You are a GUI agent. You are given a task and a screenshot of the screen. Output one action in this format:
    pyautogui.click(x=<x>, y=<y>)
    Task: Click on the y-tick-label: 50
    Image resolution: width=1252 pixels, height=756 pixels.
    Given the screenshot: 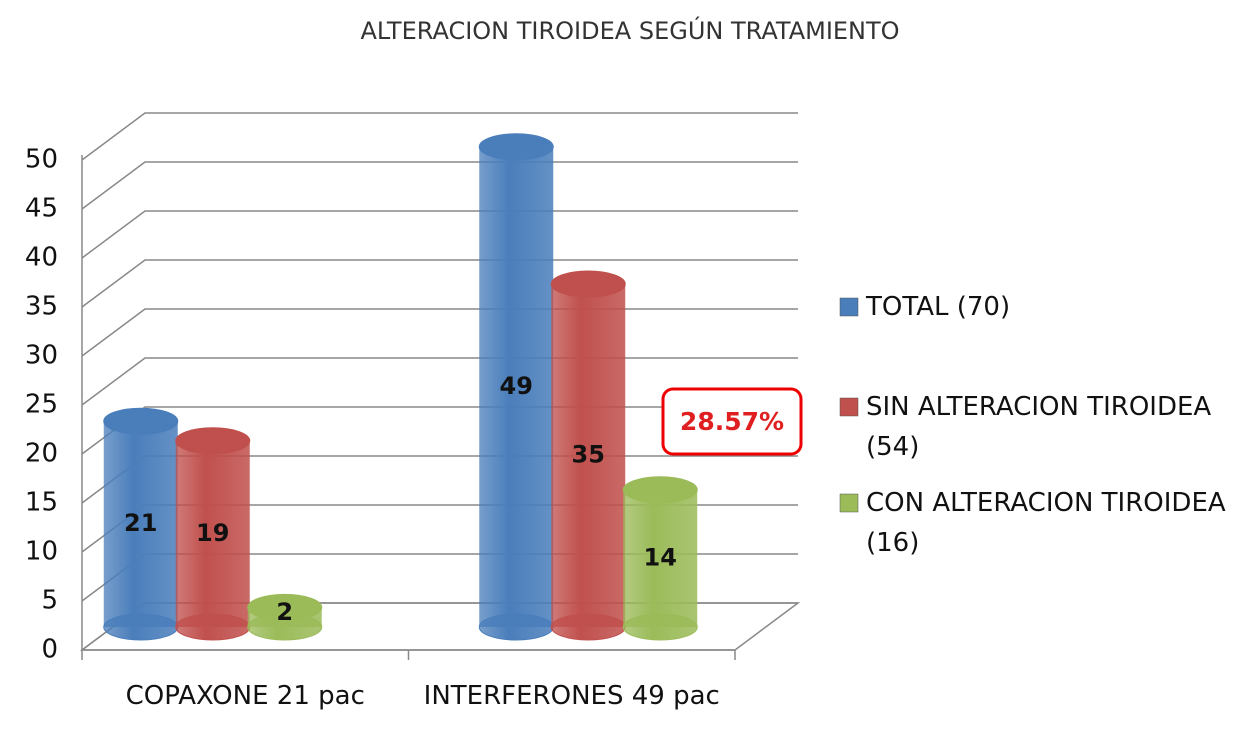 What is the action you would take?
    pyautogui.click(x=41, y=160)
    